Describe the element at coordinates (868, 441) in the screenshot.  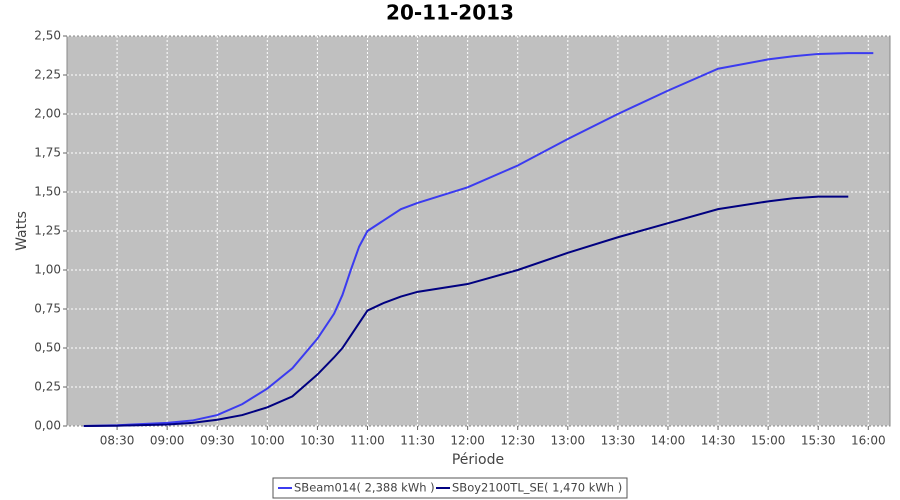
I see `x-tick-label: 16:00` at that location.